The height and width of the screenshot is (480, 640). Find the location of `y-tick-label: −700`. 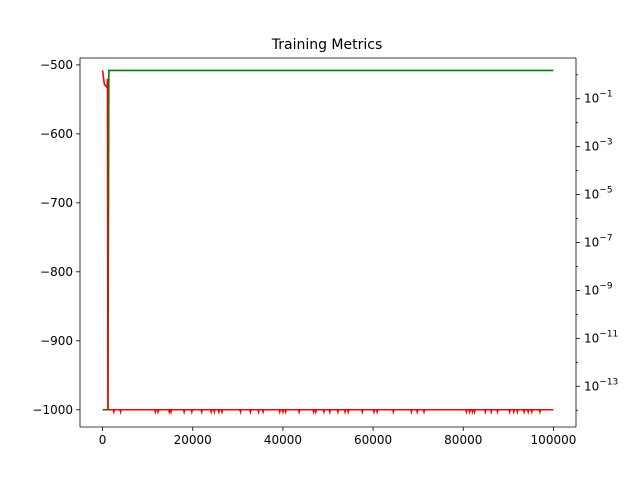

y-tick-label: −700 is located at coordinates (56, 203).